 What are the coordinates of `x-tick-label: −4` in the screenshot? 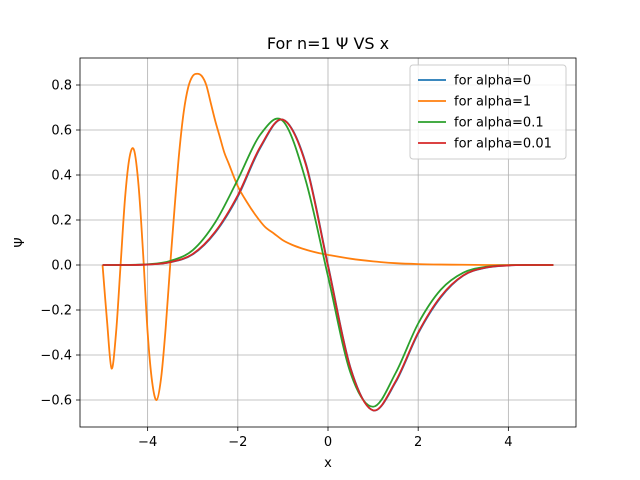 It's located at (147, 442).